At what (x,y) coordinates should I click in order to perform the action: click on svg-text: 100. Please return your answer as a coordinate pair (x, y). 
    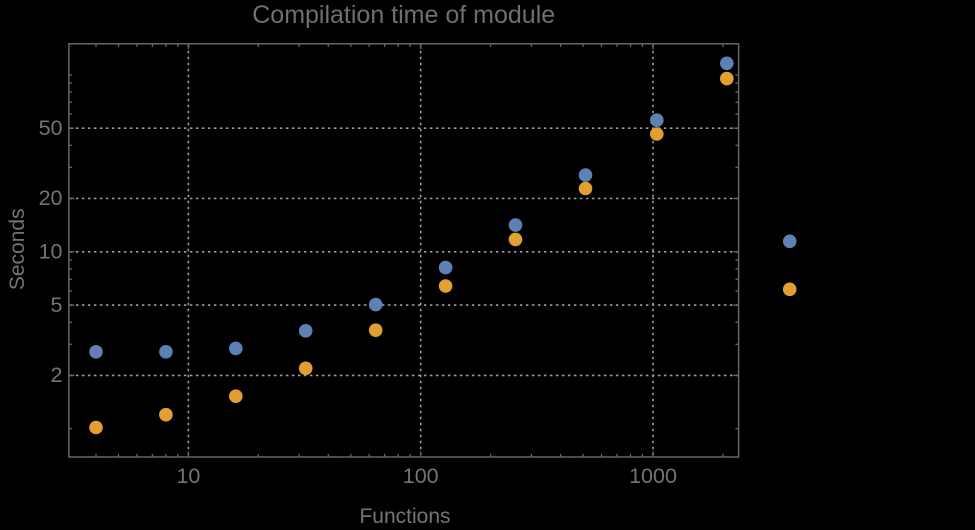
    Looking at the image, I should click on (421, 476).